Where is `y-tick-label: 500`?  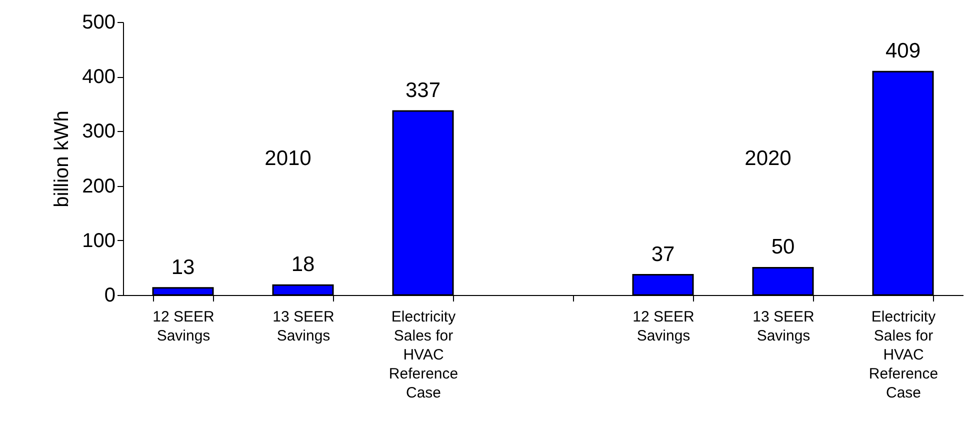
y-tick-label: 500 is located at coordinates (99, 23).